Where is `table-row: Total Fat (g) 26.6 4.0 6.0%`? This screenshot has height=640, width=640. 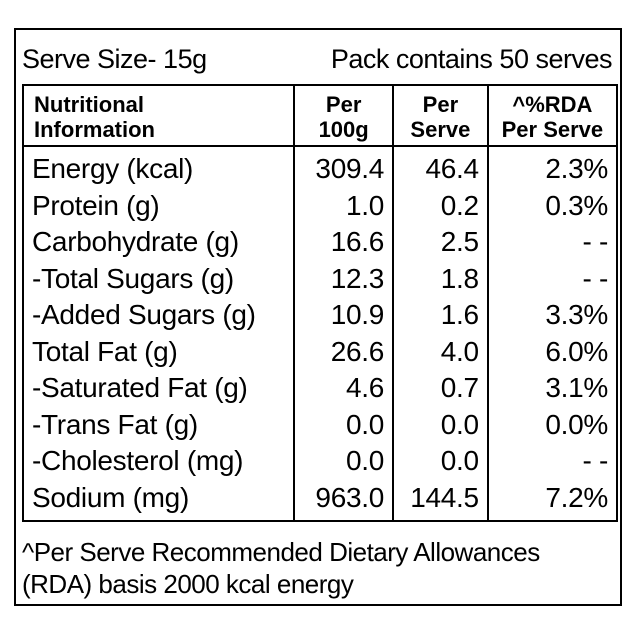 table-row: Total Fat (g) 26.6 4.0 6.0% is located at coordinates (320, 351).